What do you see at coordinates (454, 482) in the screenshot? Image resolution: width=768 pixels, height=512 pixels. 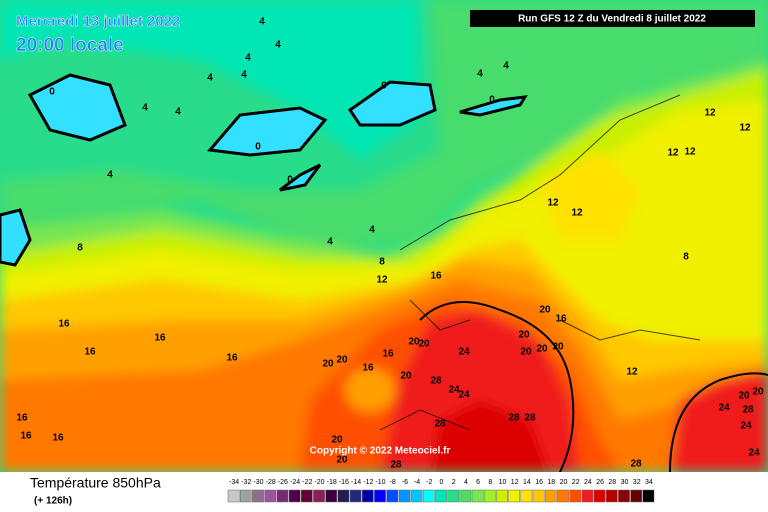 I see `scale-label: 2` at bounding box center [454, 482].